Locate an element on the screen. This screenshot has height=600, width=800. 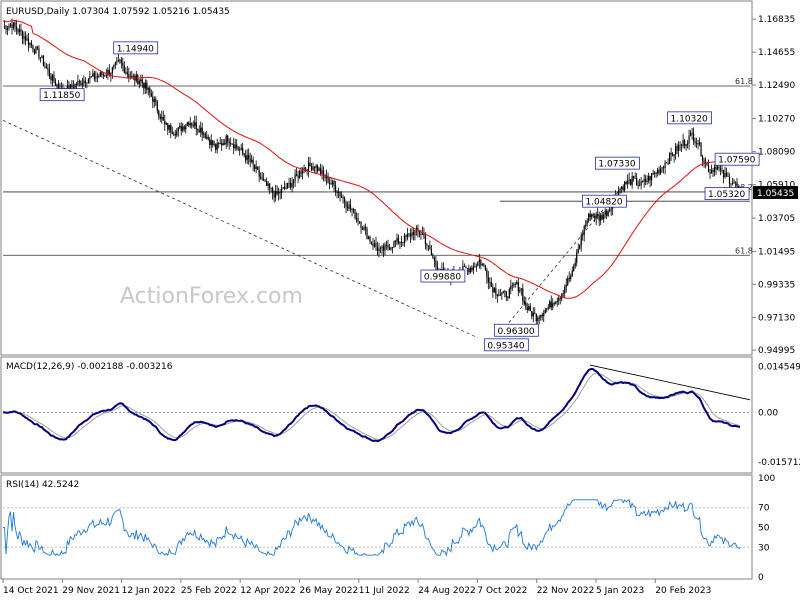
price-axis-label: 1.05910 is located at coordinates (776, 186).